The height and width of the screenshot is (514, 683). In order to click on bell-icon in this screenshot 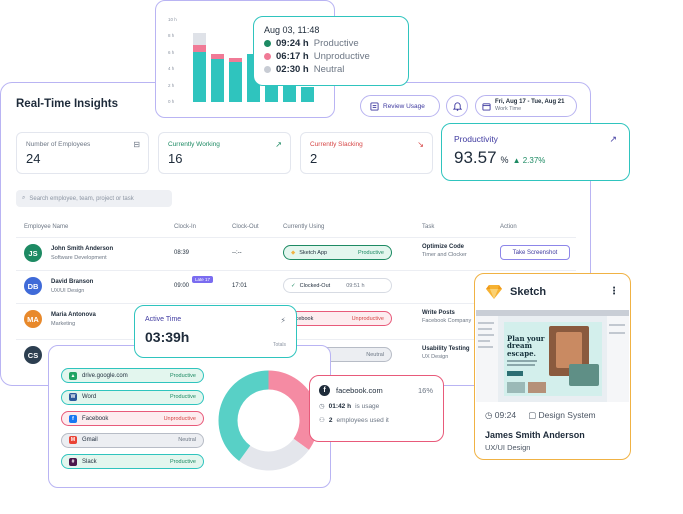, I will do `click(457, 106)`.